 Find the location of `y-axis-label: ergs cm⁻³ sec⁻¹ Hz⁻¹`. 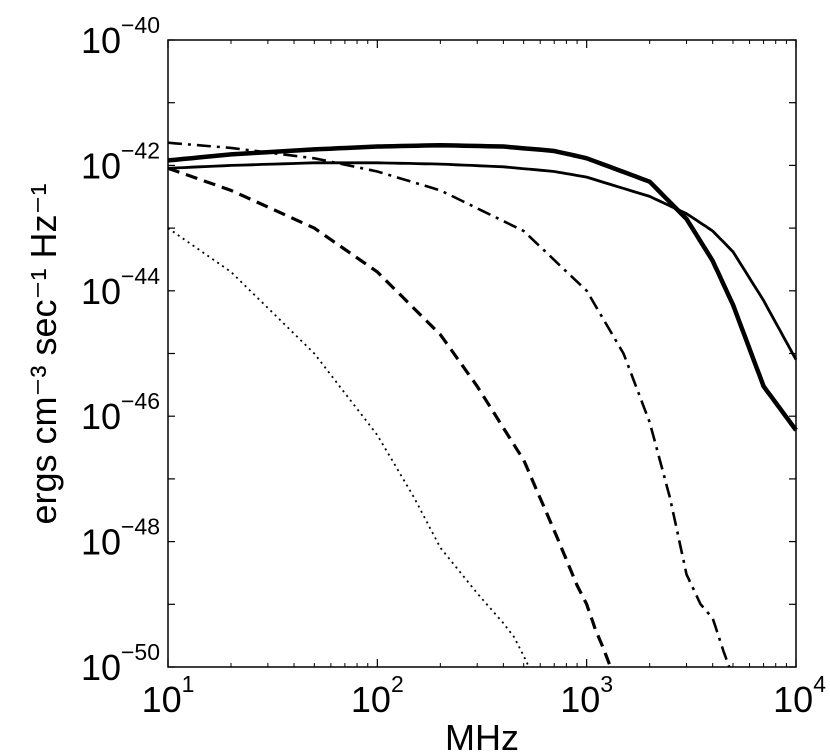

y-axis-label: ergs cm⁻³ sec⁻¹ Hz⁻¹ is located at coordinates (43, 353).